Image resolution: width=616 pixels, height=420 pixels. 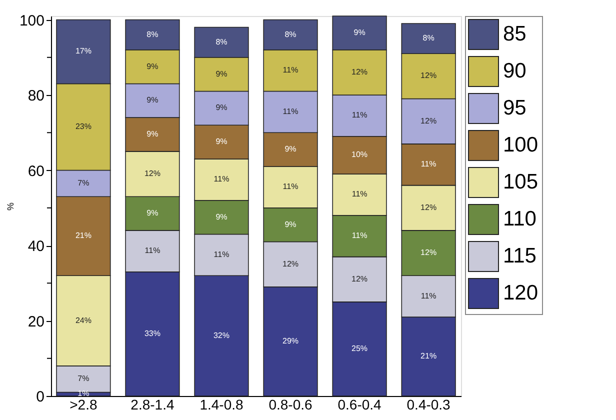 I want to click on legend-label: 120, so click(x=520, y=293).